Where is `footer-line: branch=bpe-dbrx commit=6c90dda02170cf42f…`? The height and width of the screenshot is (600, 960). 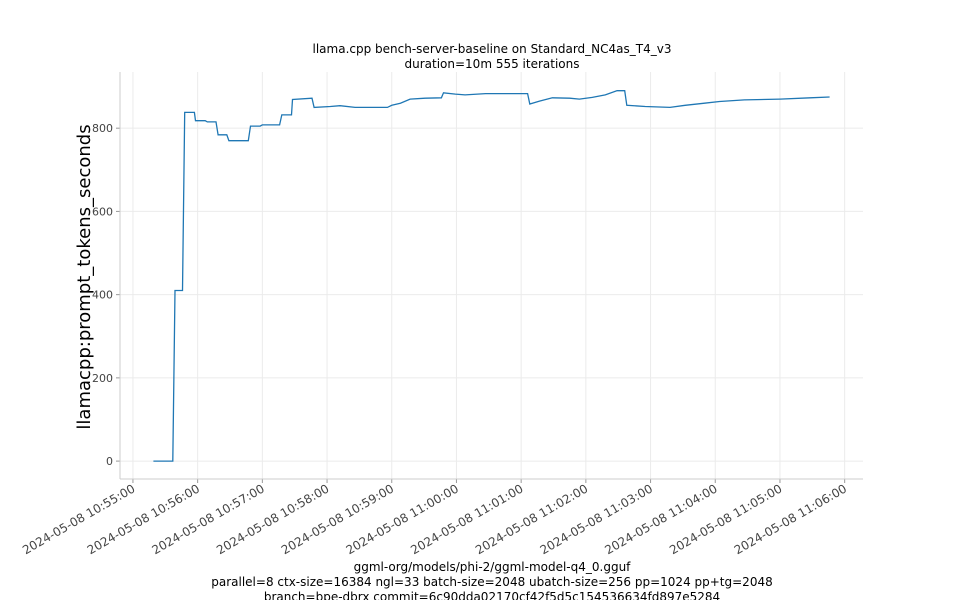 footer-line: branch=bpe-dbrx commit=6c90dda02170cf42f… is located at coordinates (492, 595).